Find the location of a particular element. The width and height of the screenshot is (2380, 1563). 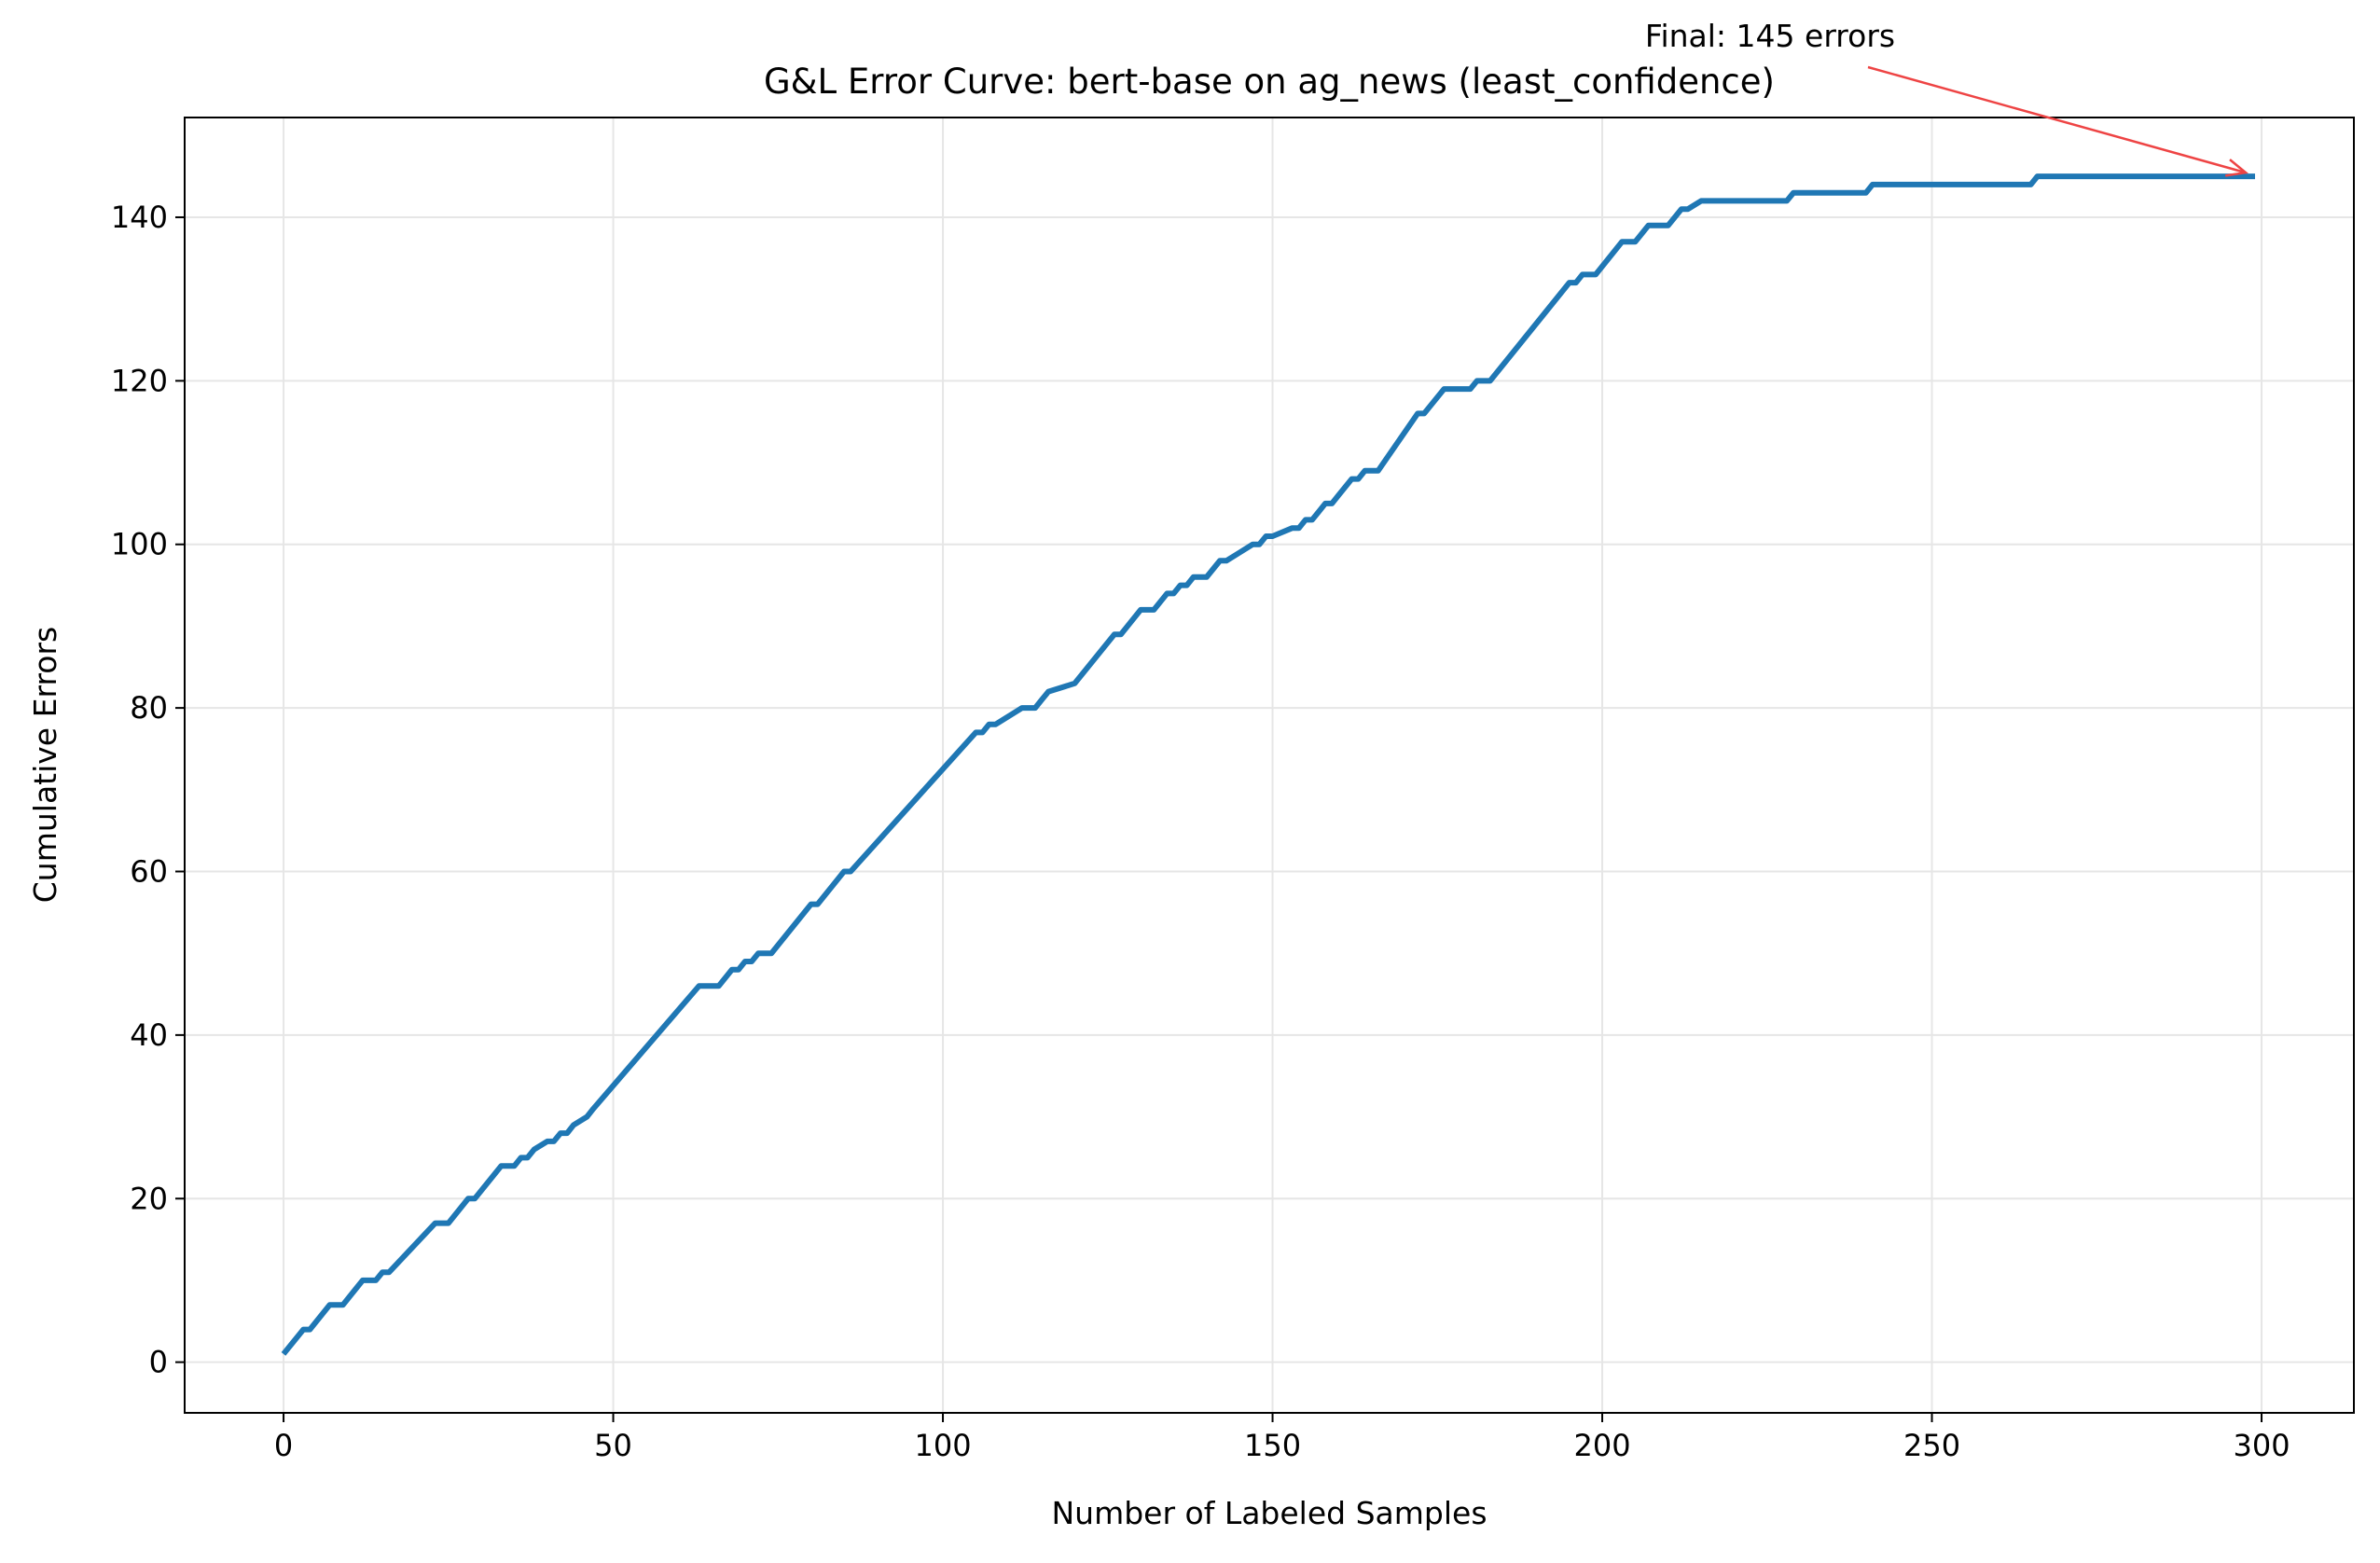

x-tick-label: 0 is located at coordinates (283, 1445).